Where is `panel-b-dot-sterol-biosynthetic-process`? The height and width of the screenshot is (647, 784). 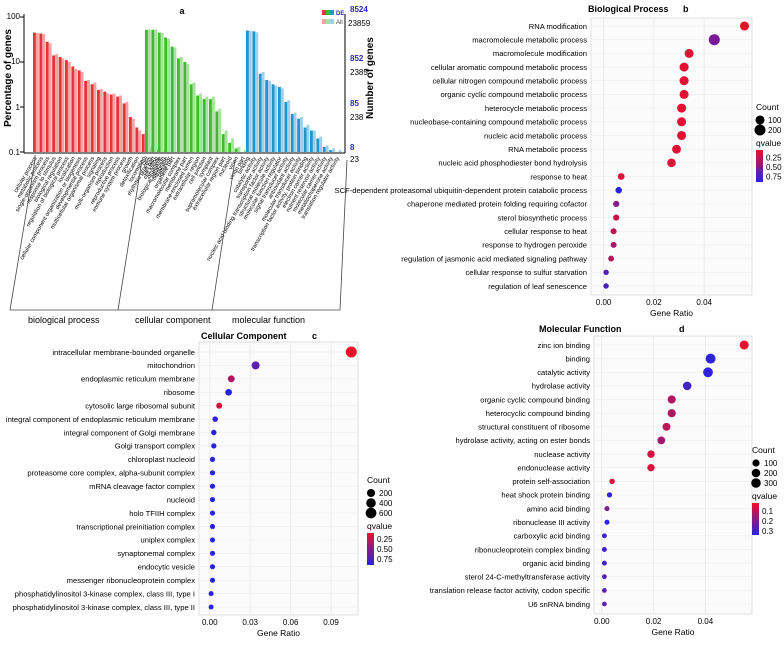
panel-b-dot-sterol-biosynthetic-process is located at coordinates (616, 217).